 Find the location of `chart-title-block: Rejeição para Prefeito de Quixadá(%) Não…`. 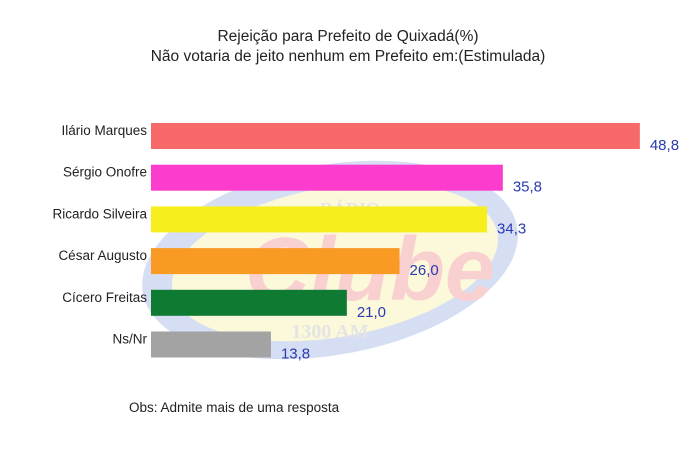

chart-title-block: Rejeição para Prefeito de Quixadá(%) Não… is located at coordinates (348, 47).